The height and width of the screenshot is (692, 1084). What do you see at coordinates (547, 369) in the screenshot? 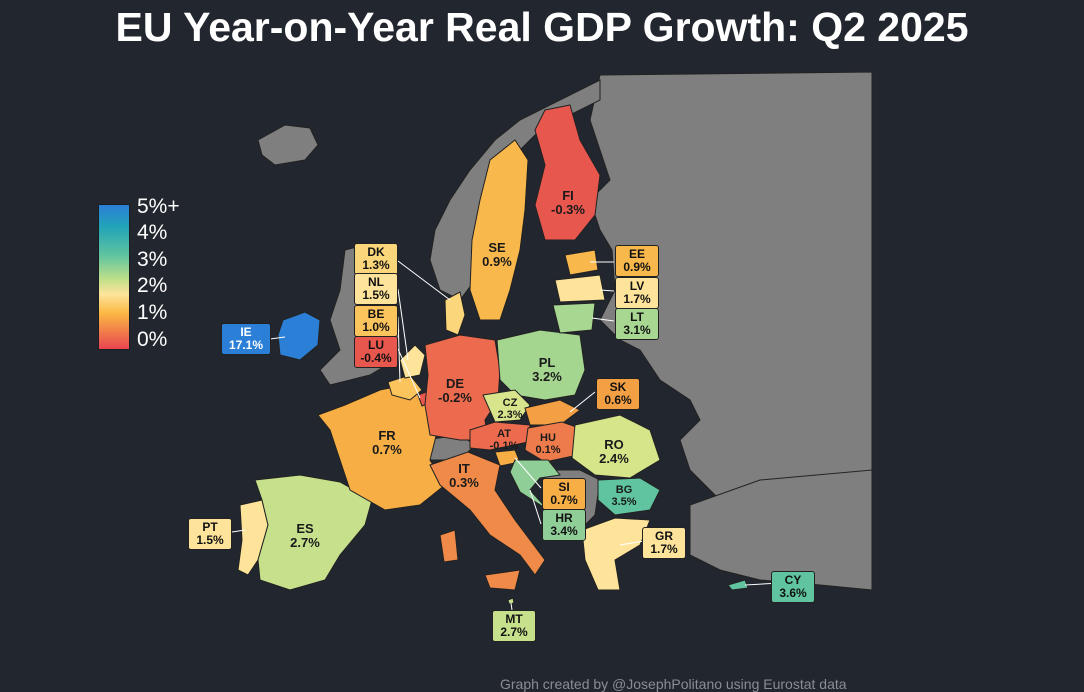
I see `label-pl: PL 3.2%` at bounding box center [547, 369].